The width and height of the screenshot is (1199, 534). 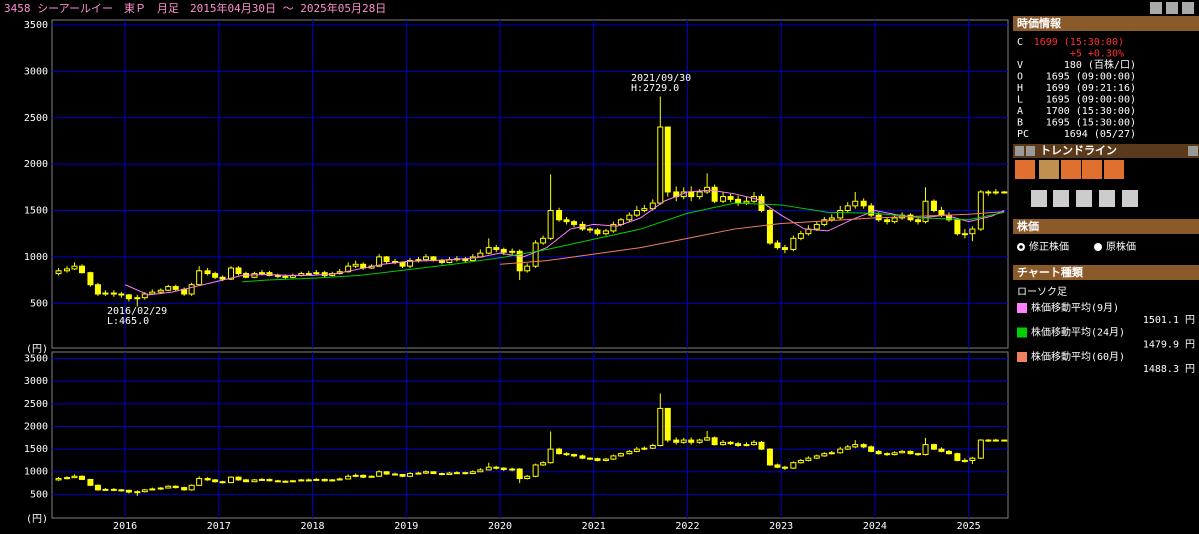 I want to click on radio, so click(x=1098, y=247).